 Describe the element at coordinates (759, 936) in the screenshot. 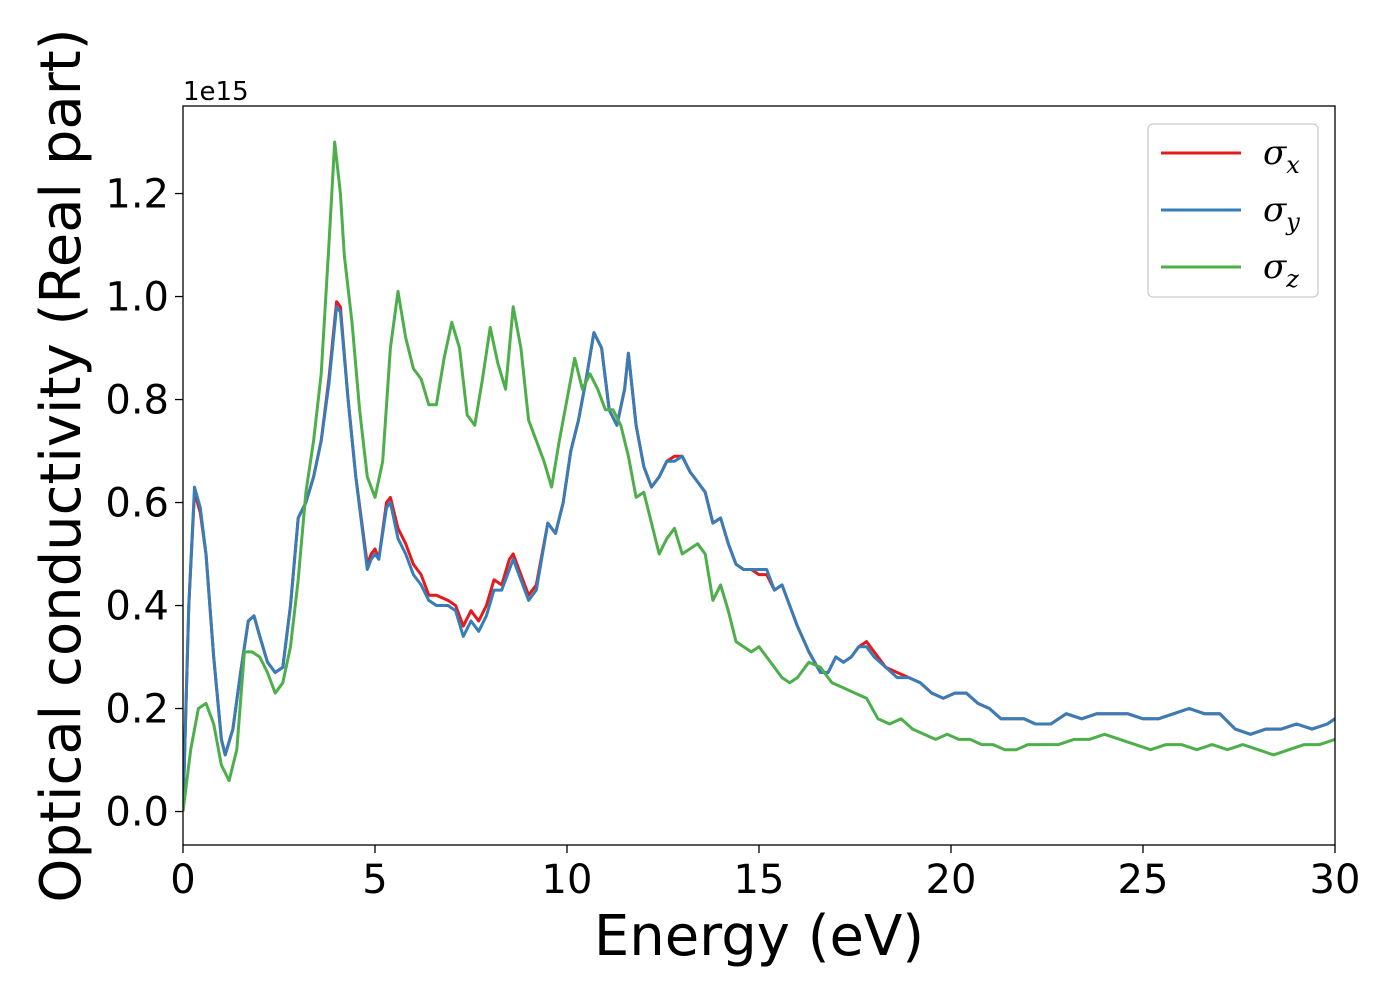

I see `x-axis-label: Energy (eV)` at that location.